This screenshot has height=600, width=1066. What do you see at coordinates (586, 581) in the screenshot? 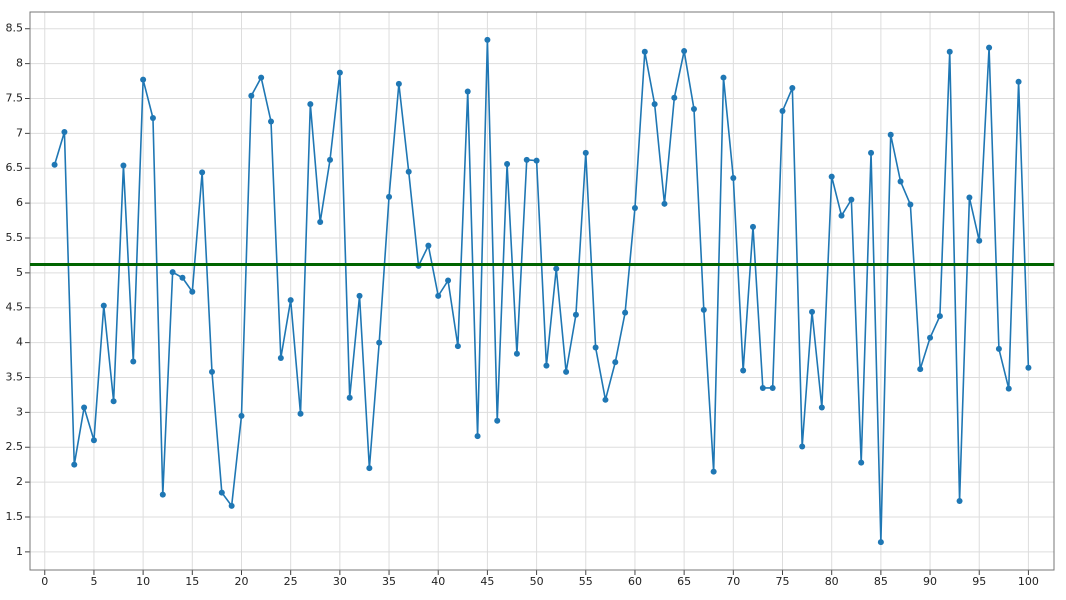
I see `x-tick-label: 55` at bounding box center [586, 581].